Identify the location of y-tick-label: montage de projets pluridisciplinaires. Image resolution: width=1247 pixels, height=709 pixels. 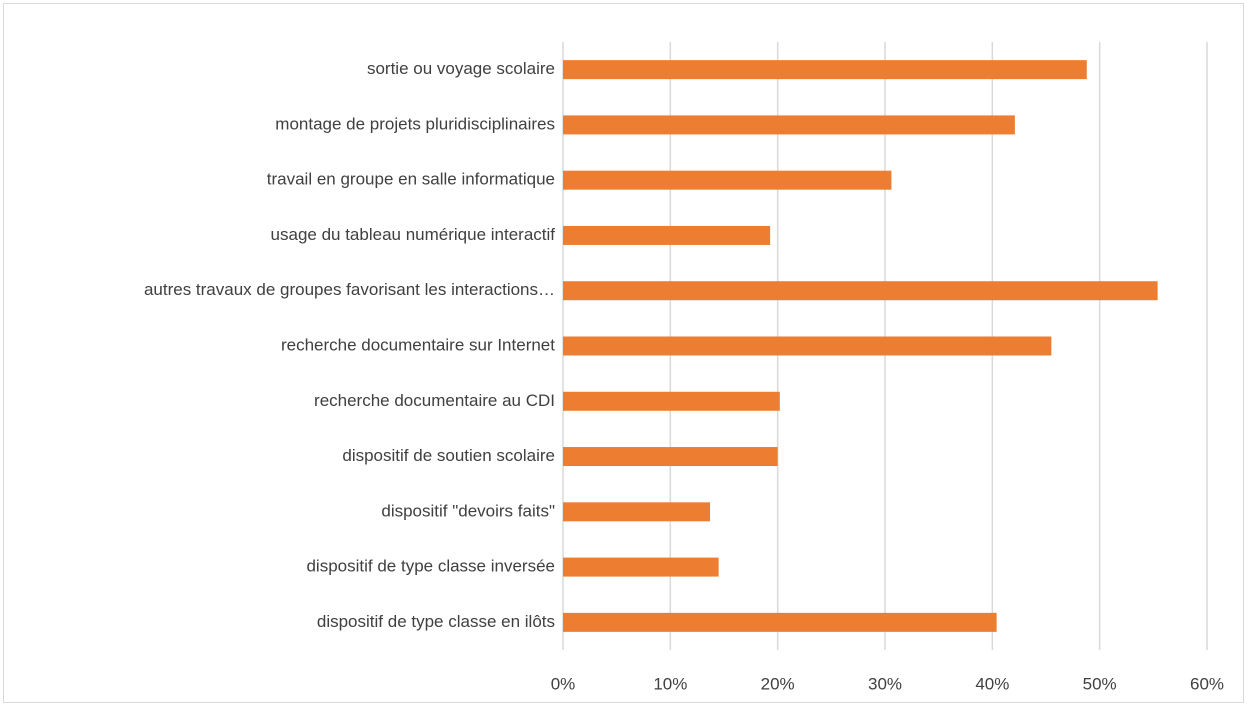
(415, 123).